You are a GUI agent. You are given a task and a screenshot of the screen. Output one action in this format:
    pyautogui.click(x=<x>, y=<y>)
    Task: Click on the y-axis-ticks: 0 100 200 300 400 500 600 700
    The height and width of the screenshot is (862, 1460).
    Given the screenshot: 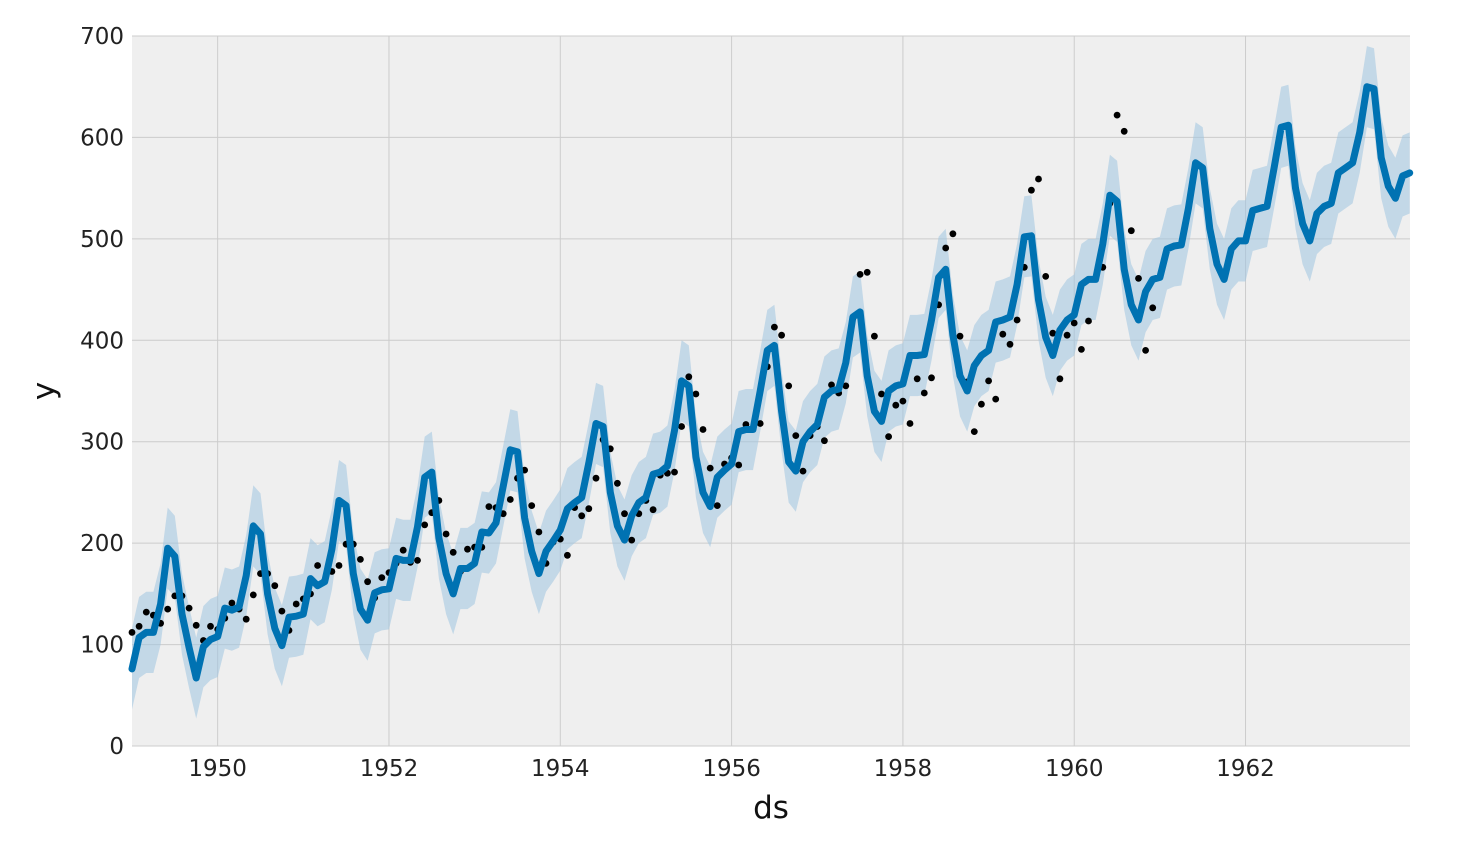 What is the action you would take?
    pyautogui.click(x=102, y=392)
    